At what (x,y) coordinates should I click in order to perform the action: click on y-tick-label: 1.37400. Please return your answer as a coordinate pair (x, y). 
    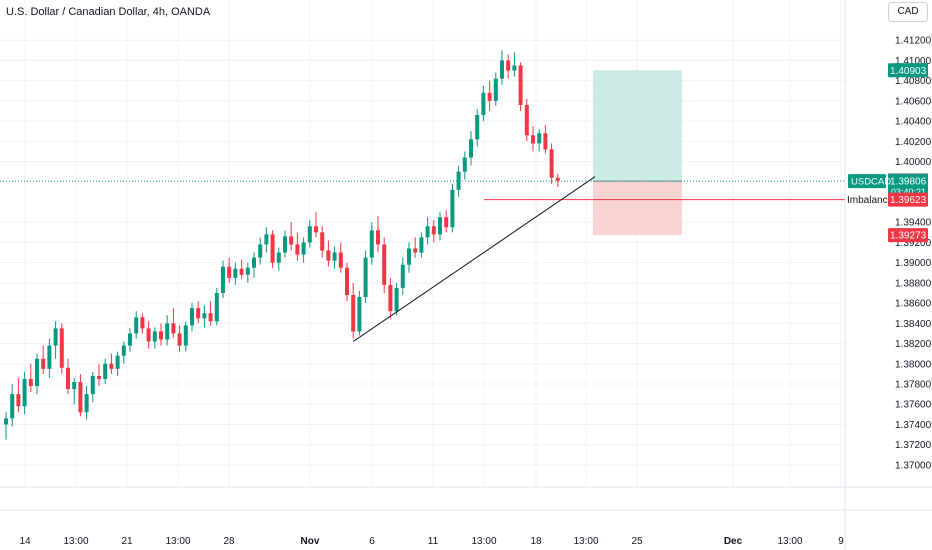
    Looking at the image, I should click on (913, 425).